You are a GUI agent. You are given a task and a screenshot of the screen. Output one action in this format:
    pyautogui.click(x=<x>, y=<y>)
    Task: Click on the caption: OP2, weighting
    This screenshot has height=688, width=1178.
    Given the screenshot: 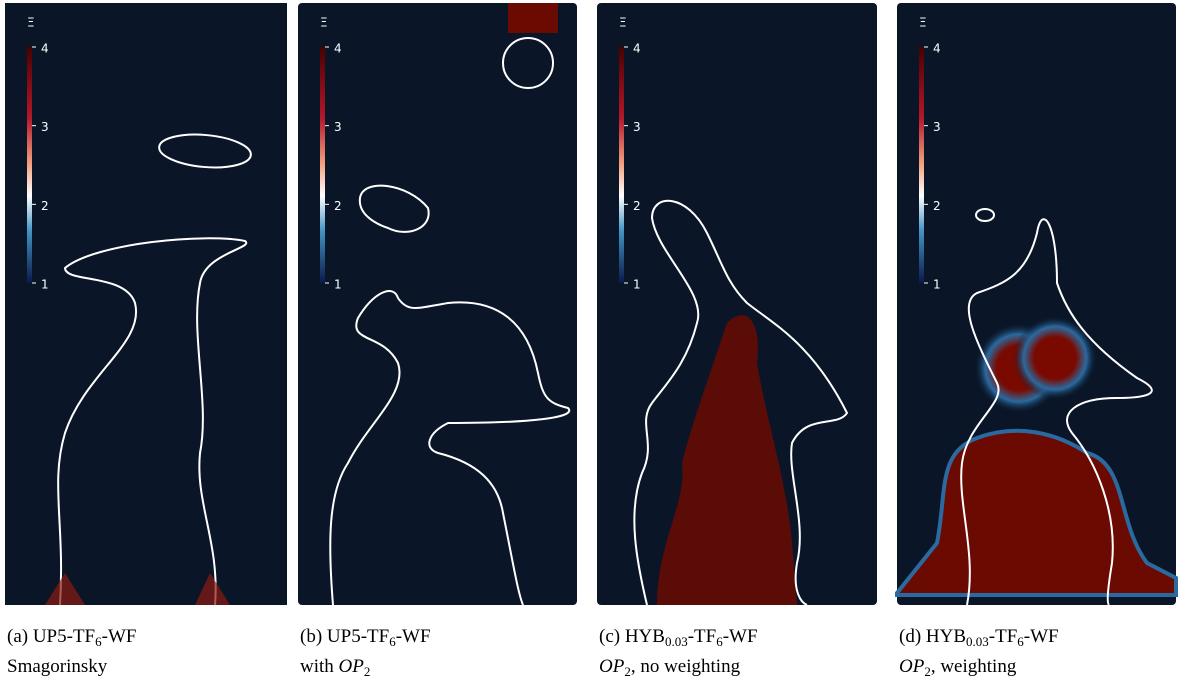 What is the action you would take?
    pyautogui.click(x=958, y=667)
    